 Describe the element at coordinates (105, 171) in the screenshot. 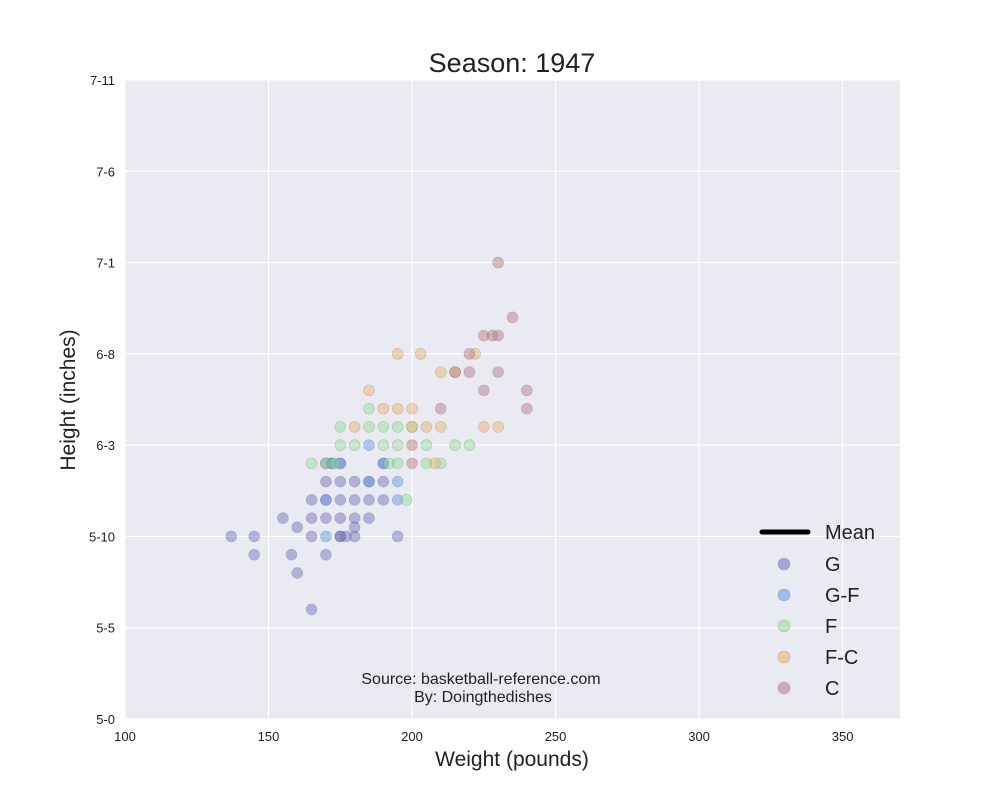

I see `y-tick-label: 7-6` at that location.